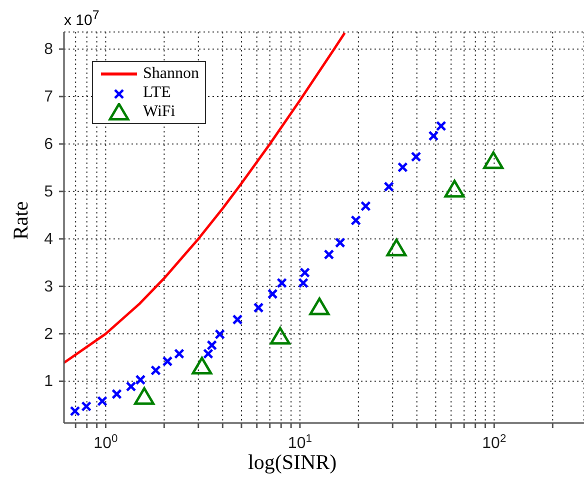  Describe the element at coordinates (292, 462) in the screenshot. I see `x-axis-title: log(SINR)` at that location.